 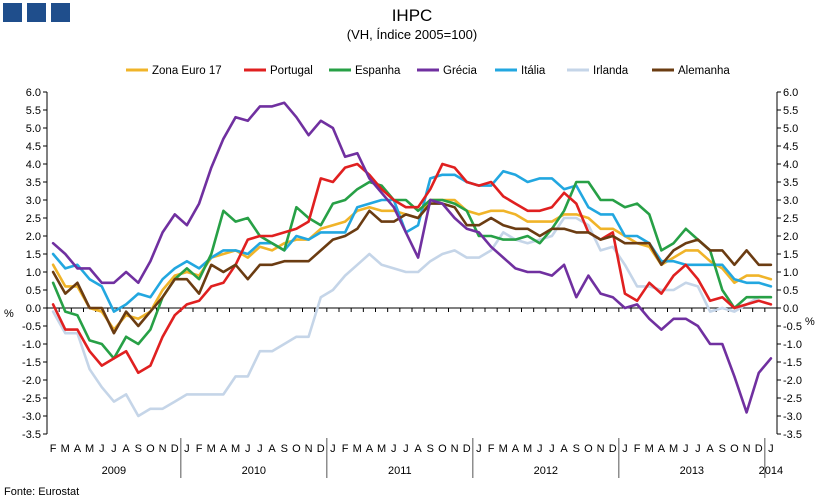 What do you see at coordinates (792, 327) in the screenshot?
I see `y-tick-label-right: -0.5` at bounding box center [792, 327].